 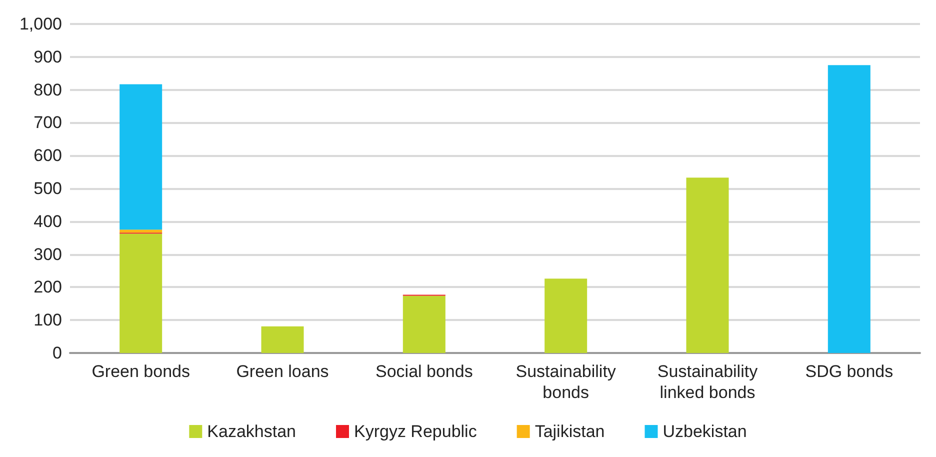 What do you see at coordinates (48, 156) in the screenshot?
I see `y-tick-label: 600` at bounding box center [48, 156].